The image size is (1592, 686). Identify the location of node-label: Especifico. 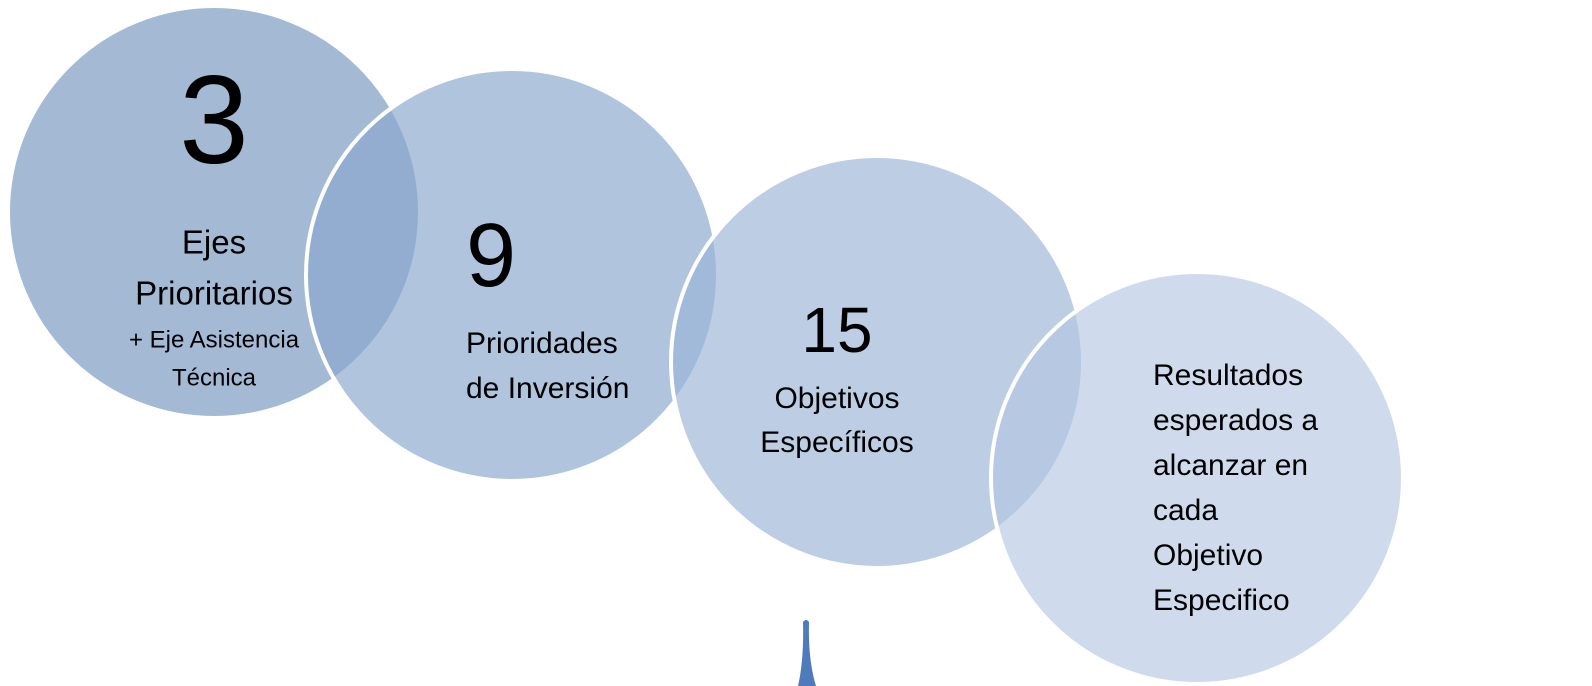
(1221, 600).